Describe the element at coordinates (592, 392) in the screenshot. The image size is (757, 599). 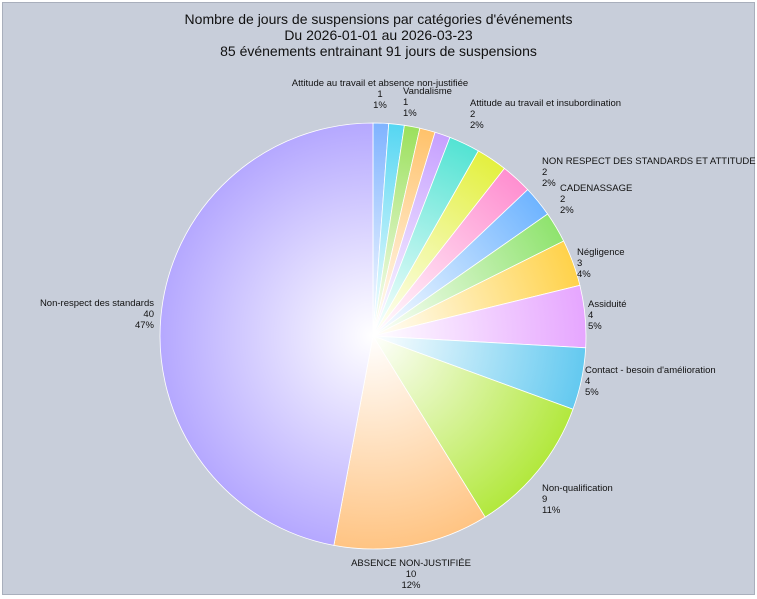
I see `slice-percent-12: 5%` at that location.